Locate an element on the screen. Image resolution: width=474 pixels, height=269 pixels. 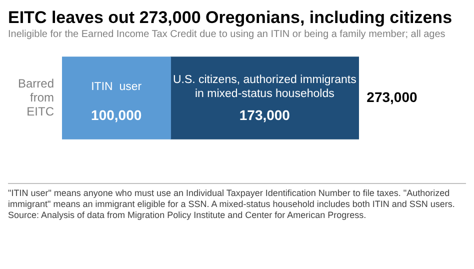
series-label: U.S. citizens, authorized immigrants in mixed-status households is located at coordinates (264, 87).